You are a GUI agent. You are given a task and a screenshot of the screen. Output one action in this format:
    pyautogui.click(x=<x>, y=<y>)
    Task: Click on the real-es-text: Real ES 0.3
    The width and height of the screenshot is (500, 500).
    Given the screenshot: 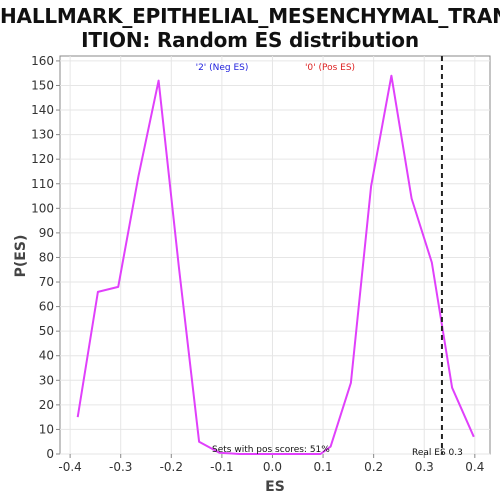 What is the action you would take?
    pyautogui.click(x=437, y=453)
    